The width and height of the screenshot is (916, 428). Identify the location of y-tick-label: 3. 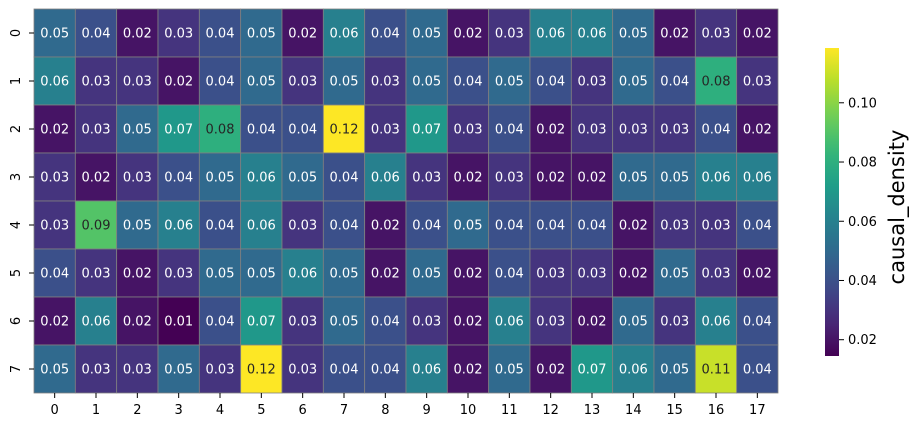
(16, 177).